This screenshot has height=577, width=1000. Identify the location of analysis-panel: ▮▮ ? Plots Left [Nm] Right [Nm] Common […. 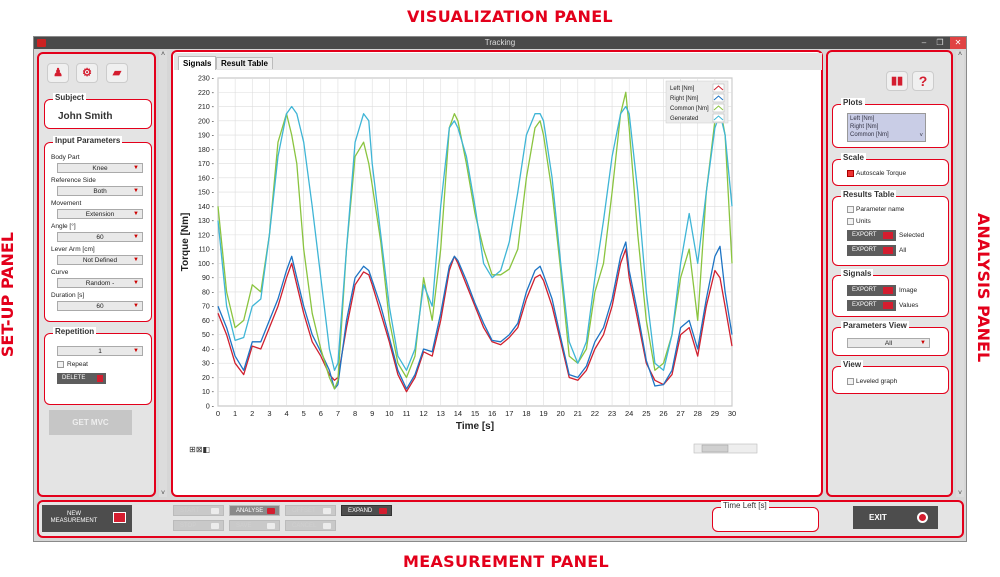
(889, 273).